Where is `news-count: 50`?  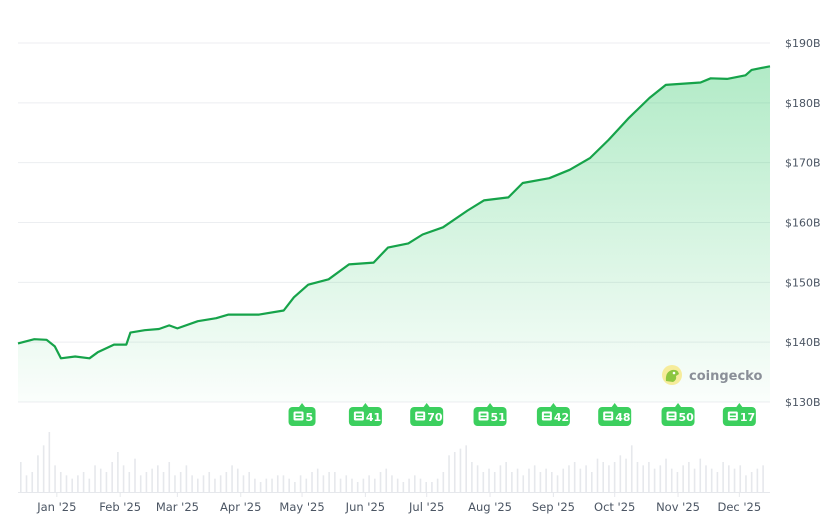 news-count: 50 is located at coordinates (687, 417).